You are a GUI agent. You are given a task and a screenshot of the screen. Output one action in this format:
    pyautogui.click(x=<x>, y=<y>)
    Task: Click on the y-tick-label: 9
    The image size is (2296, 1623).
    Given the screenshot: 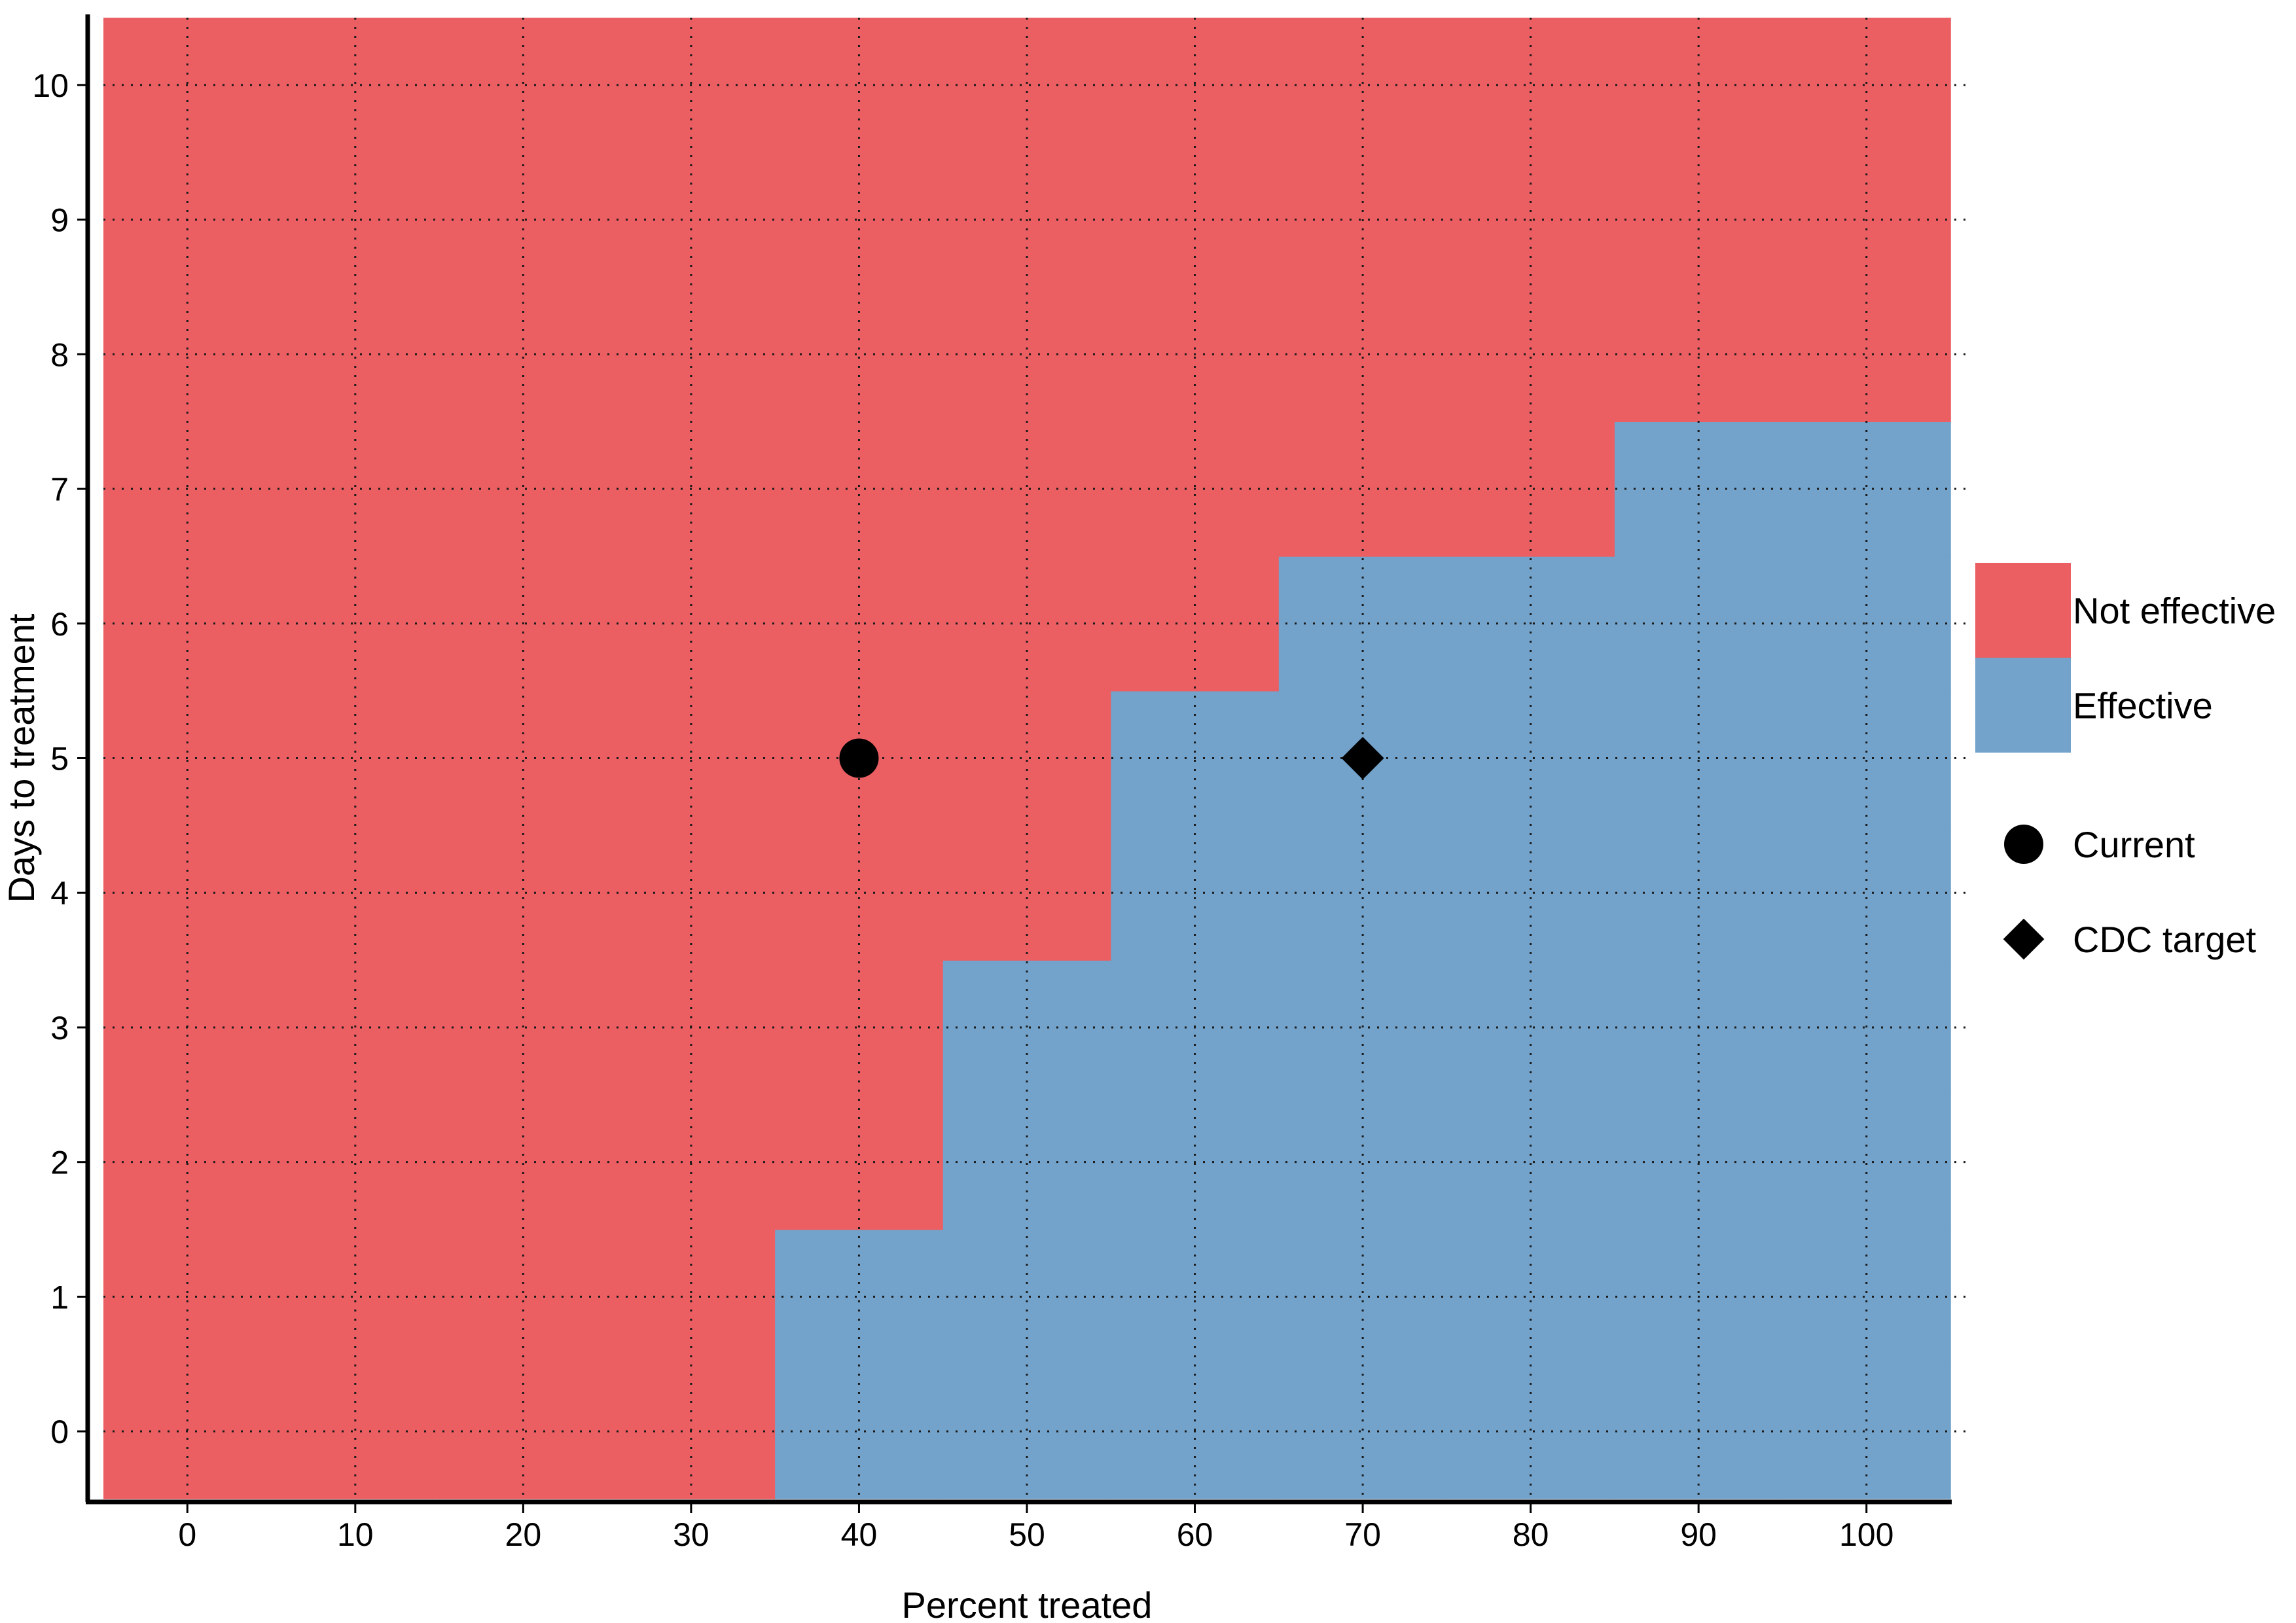 What is the action you would take?
    pyautogui.click(x=59, y=221)
    